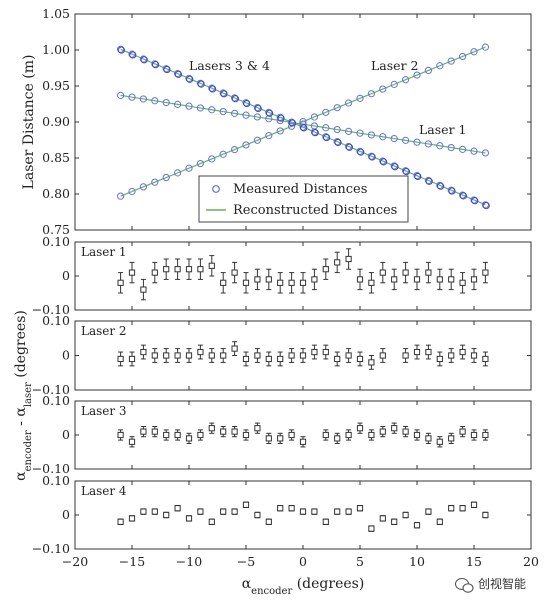 This screenshot has width=554, height=600. I want to click on watermark-text: 创视智能, so click(502, 583).